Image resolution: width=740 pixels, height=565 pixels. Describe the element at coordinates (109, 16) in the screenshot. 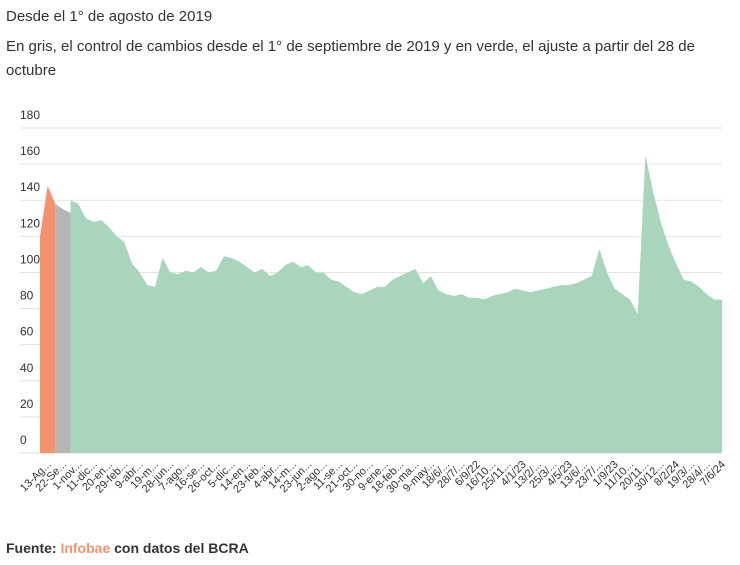

I see `chart-title: Desde el 1° de agosto de 2019` at that location.